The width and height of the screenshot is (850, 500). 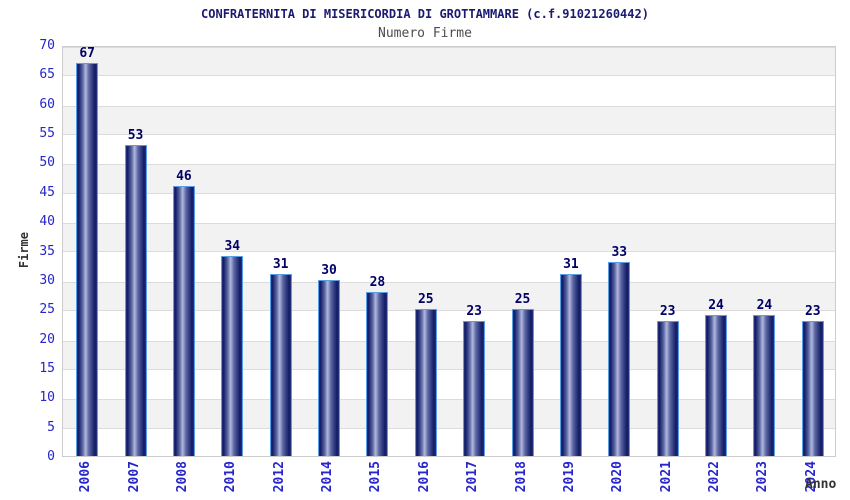 What do you see at coordinates (47, 251) in the screenshot?
I see `y-tick-label: 35` at bounding box center [47, 251].